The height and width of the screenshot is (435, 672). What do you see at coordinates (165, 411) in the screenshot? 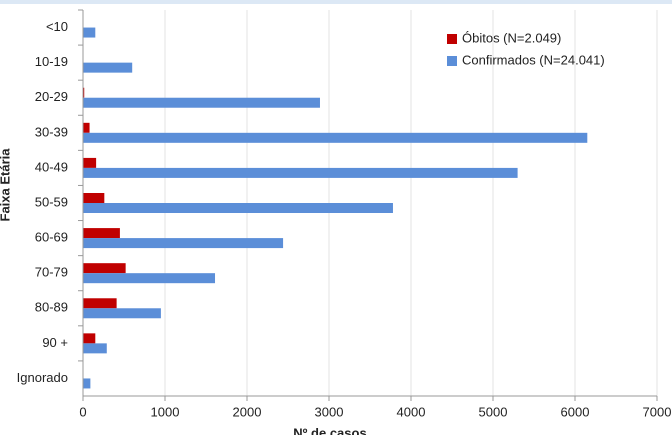
I see `x-tick-label: 1000` at bounding box center [165, 411].